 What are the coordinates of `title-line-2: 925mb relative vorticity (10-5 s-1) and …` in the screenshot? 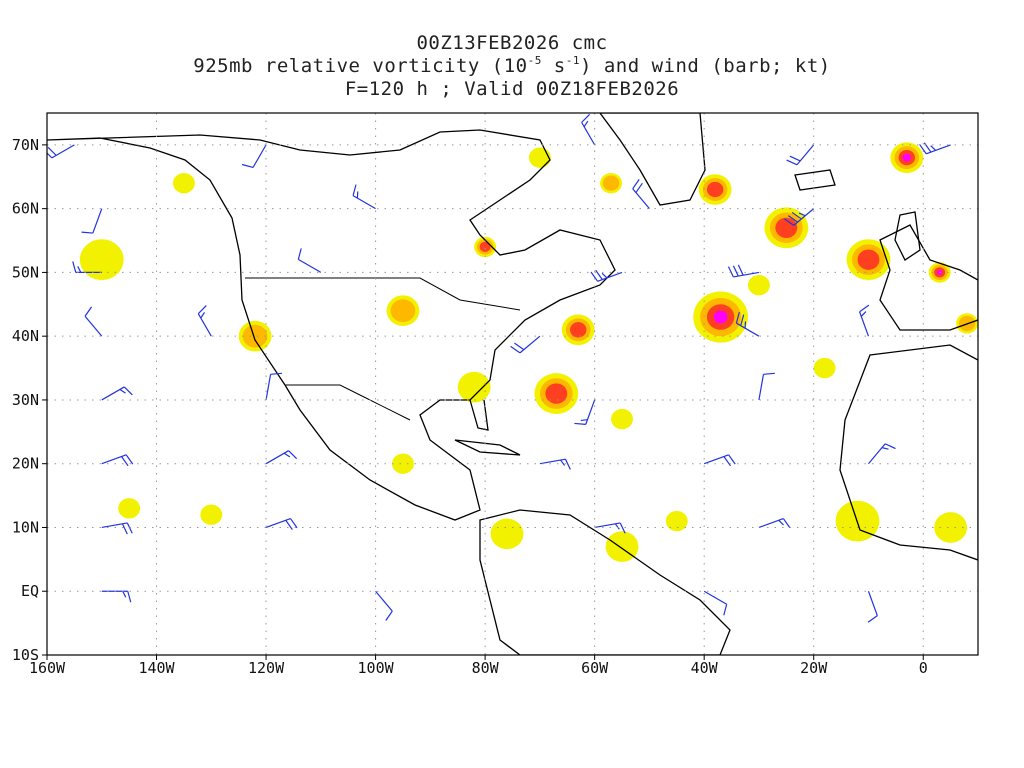 It's located at (512, 65).